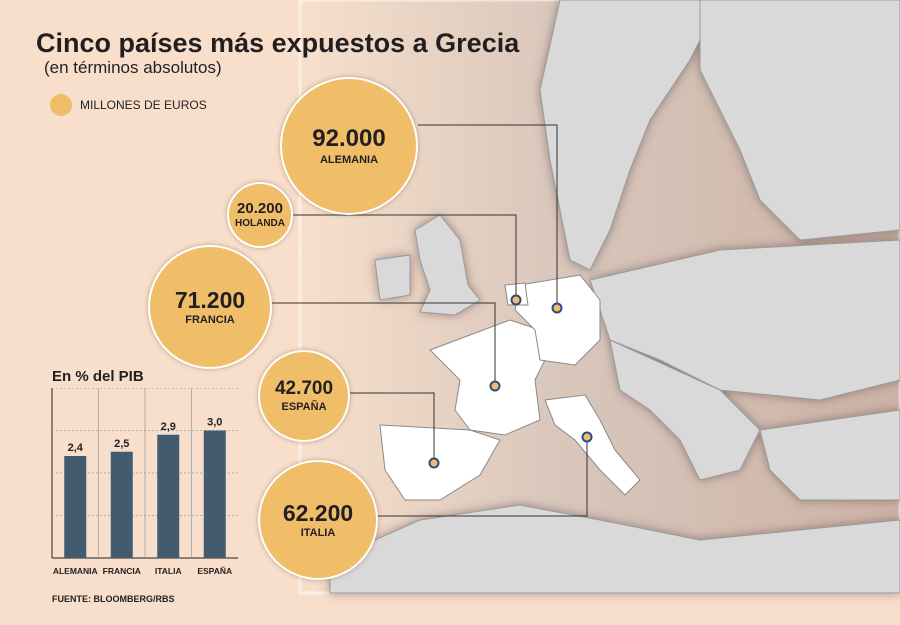 The width and height of the screenshot is (900, 625). What do you see at coordinates (349, 159) in the screenshot?
I see `bubble-country: ALEMANIA` at bounding box center [349, 159].